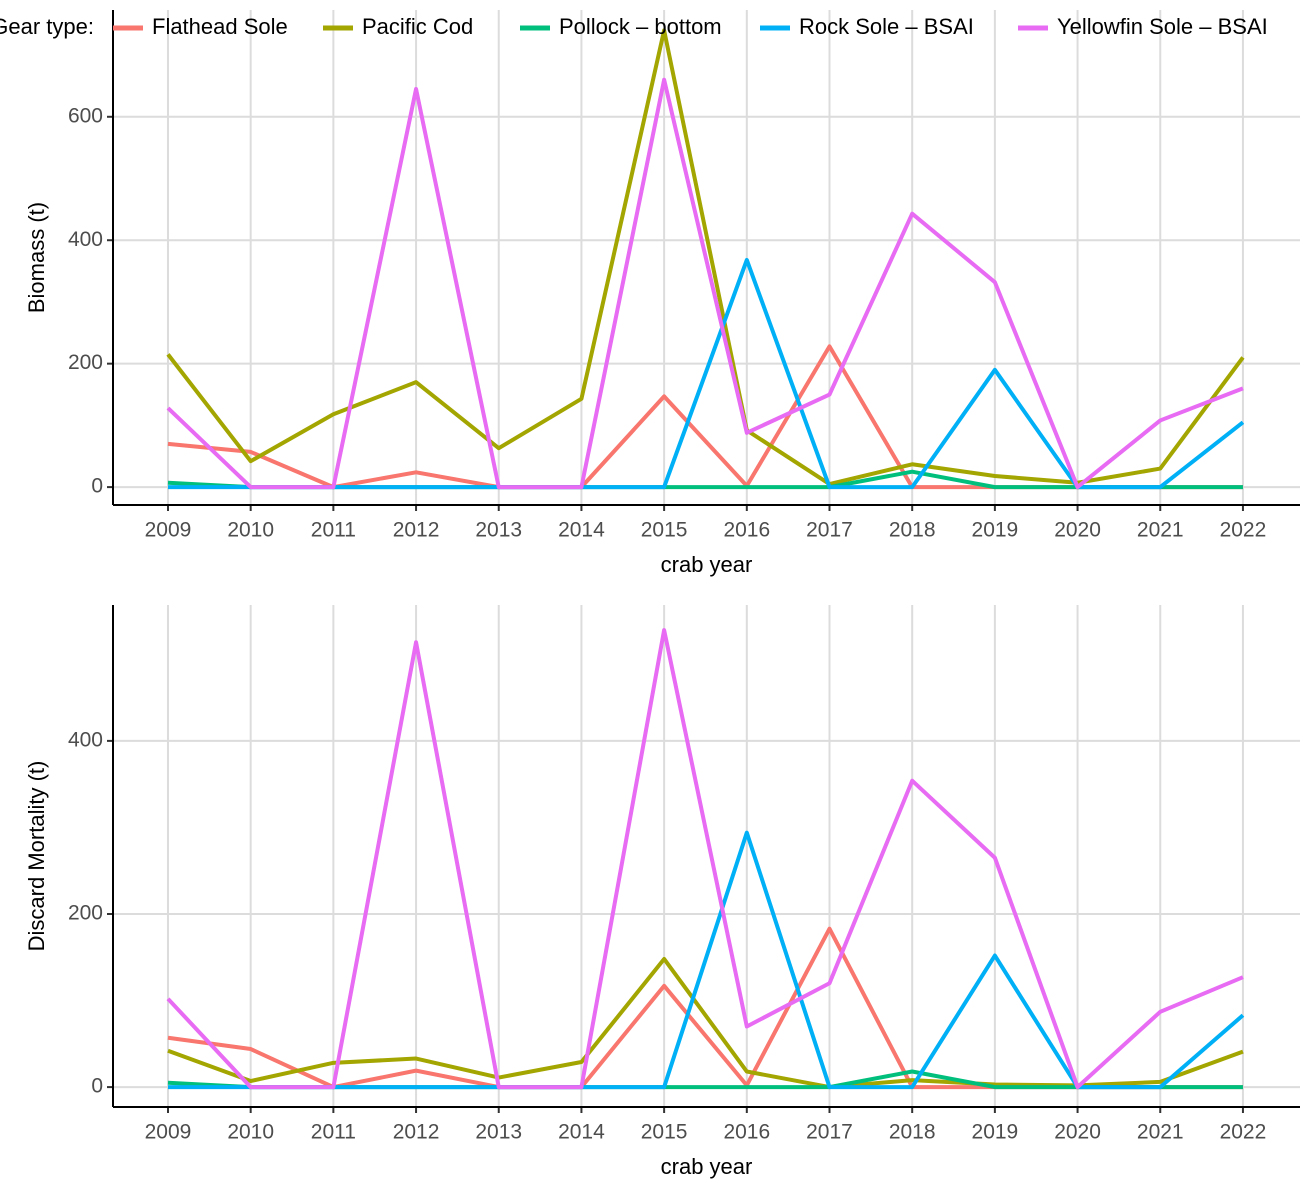 This screenshot has height=1181, width=1304. What do you see at coordinates (886, 26) in the screenshot?
I see `legend-label: Rock Sole – BSAI` at bounding box center [886, 26].